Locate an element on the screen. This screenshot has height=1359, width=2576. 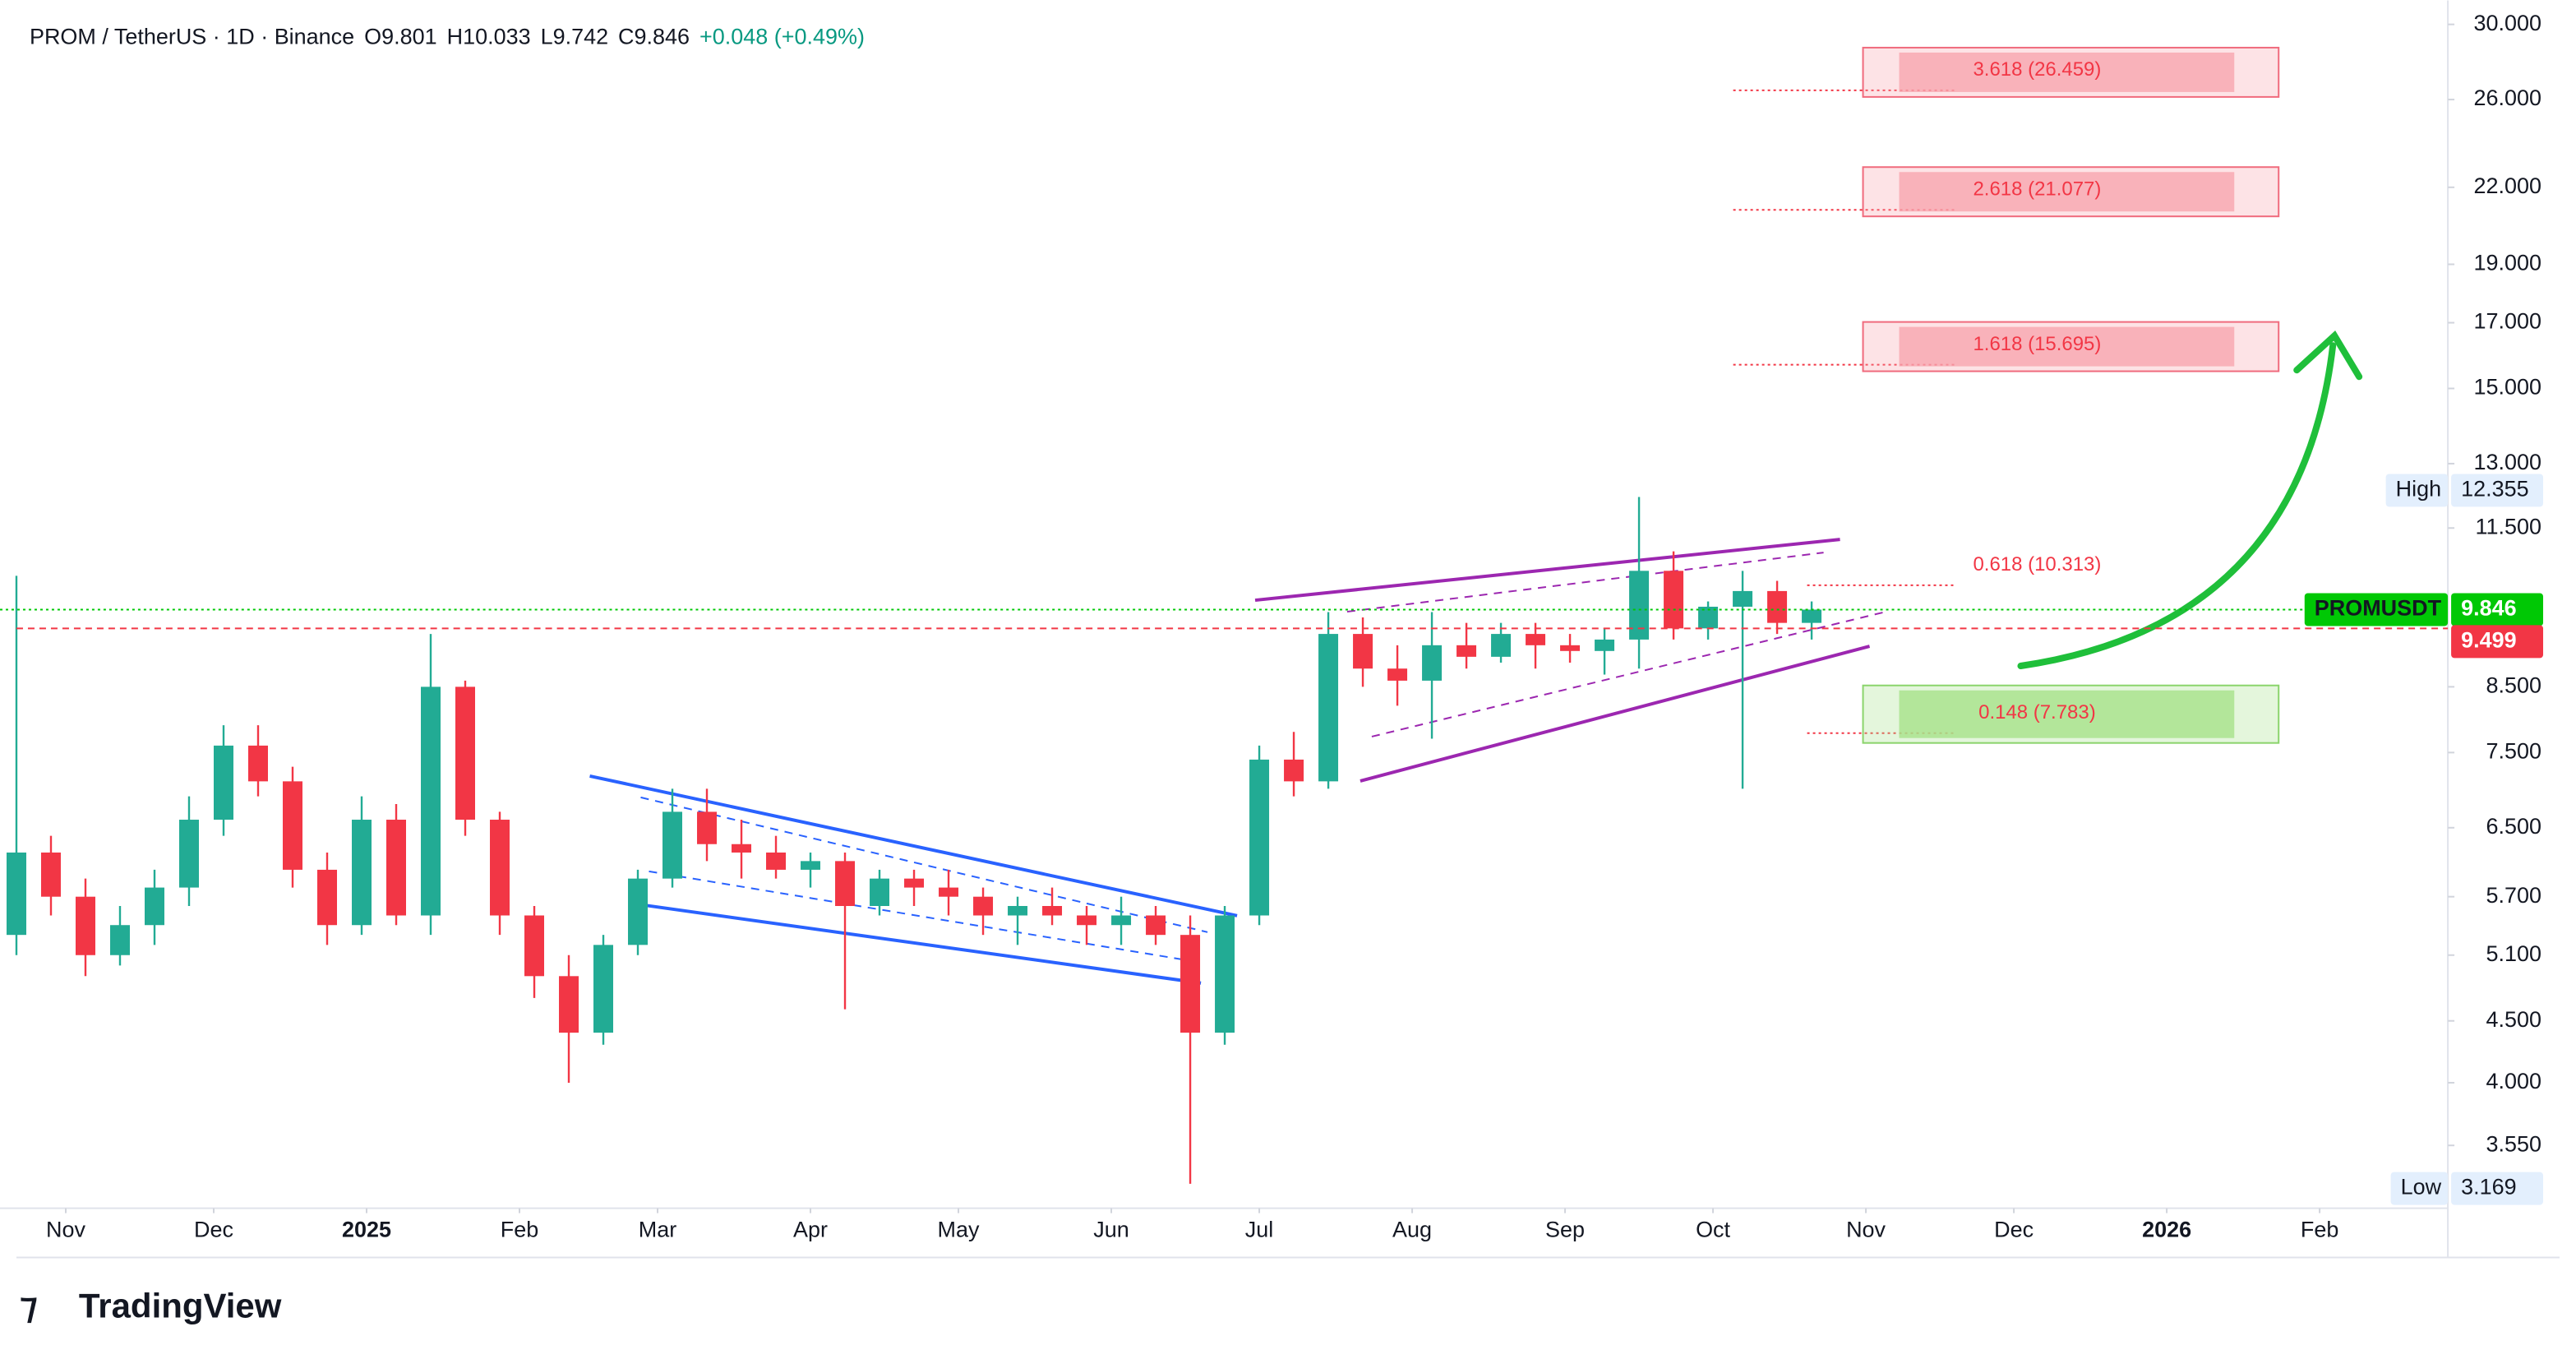
y-tick-label: 26.000 is located at coordinates (2508, 98).